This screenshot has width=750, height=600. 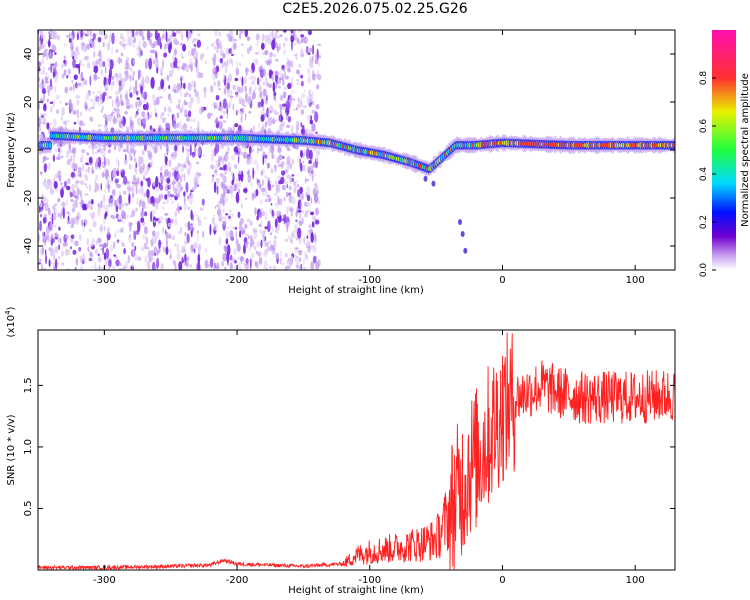 I want to click on spectrogram-y-tick-label: 0, so click(x=28, y=150).